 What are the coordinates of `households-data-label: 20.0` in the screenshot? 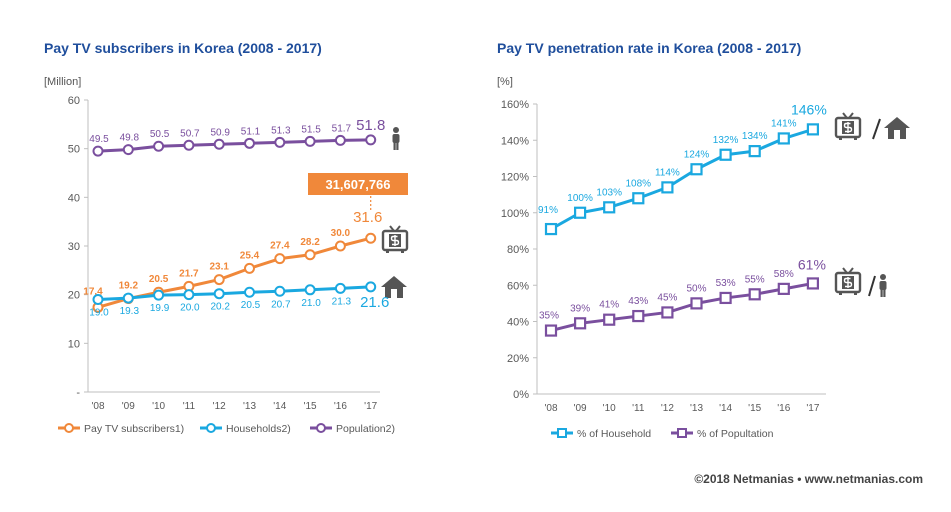 It's located at (190, 308).